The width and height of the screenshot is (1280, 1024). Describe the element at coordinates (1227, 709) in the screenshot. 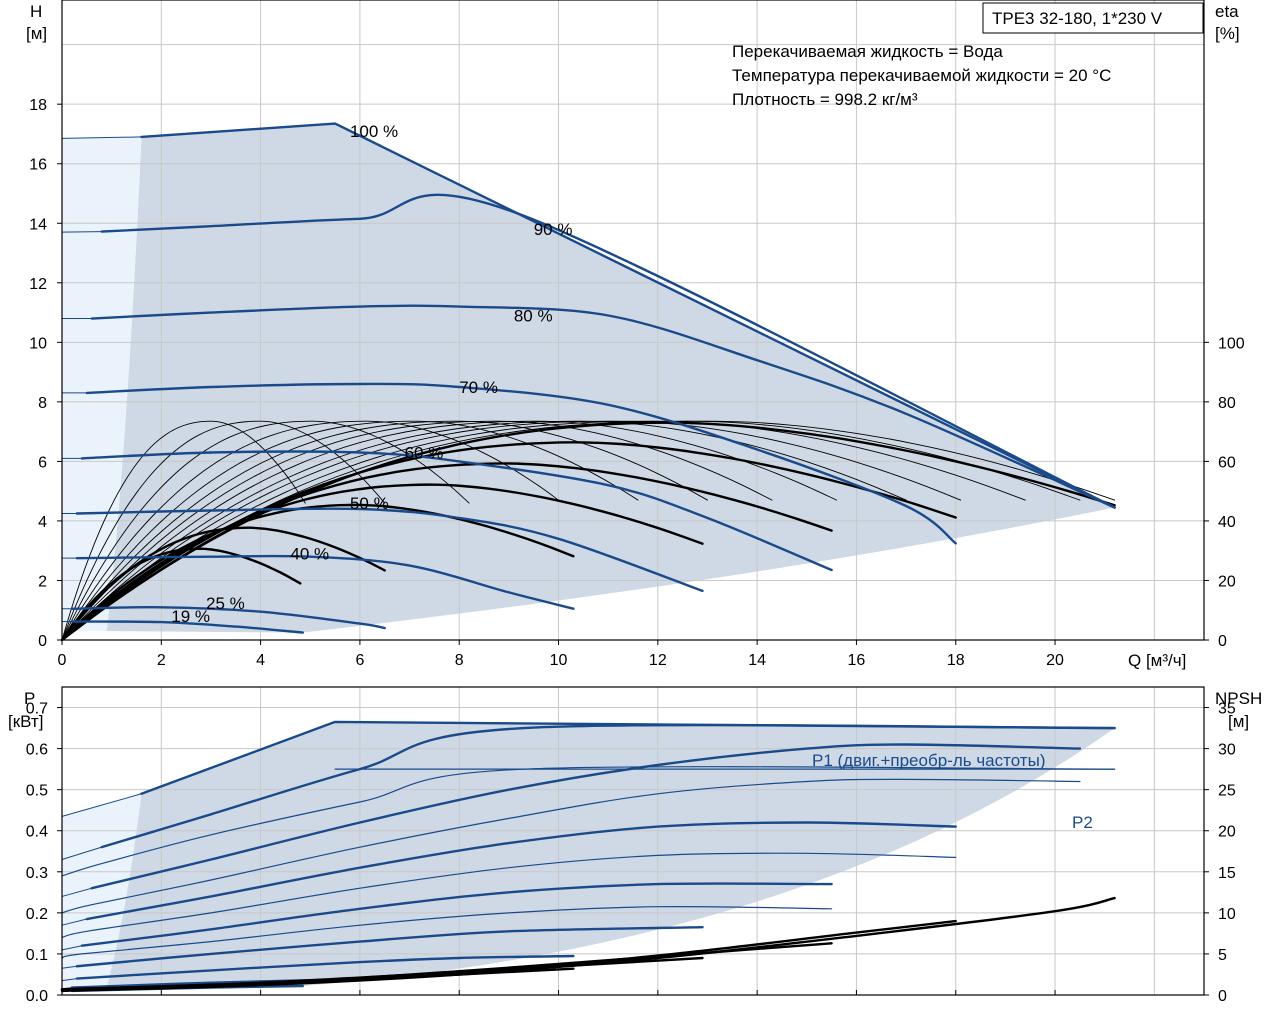

I see `npsh-tick-label: 35` at that location.